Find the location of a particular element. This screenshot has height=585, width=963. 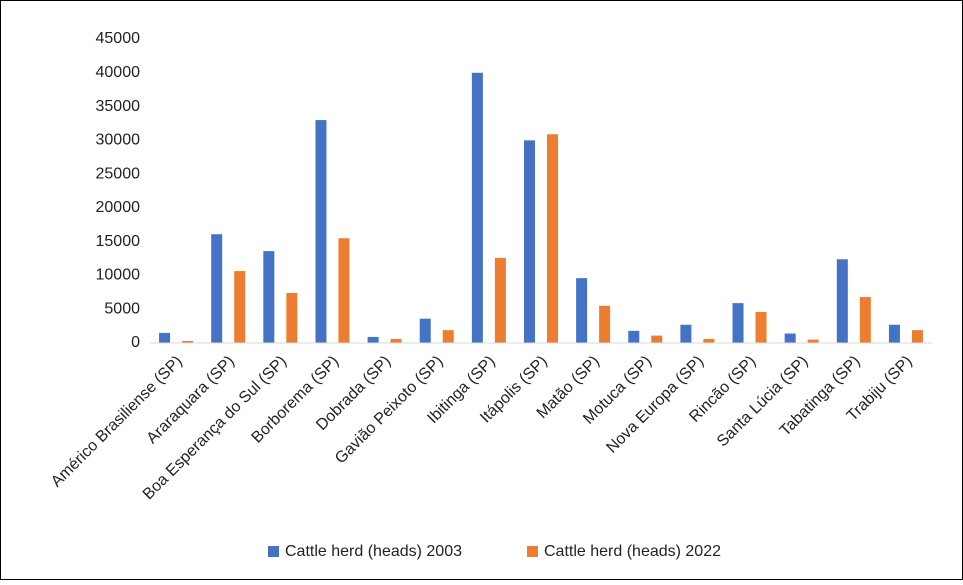

legend-label: Cattle herd (heads) 2003 is located at coordinates (373, 551).